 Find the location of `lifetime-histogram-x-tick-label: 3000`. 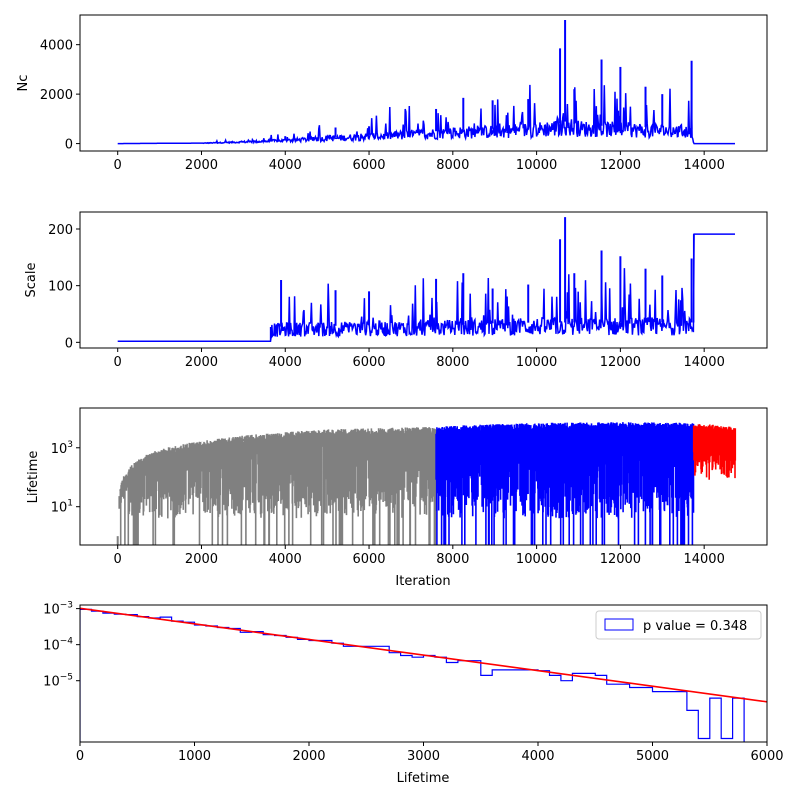

lifetime-histogram-x-tick-label: 3000 is located at coordinates (423, 756).